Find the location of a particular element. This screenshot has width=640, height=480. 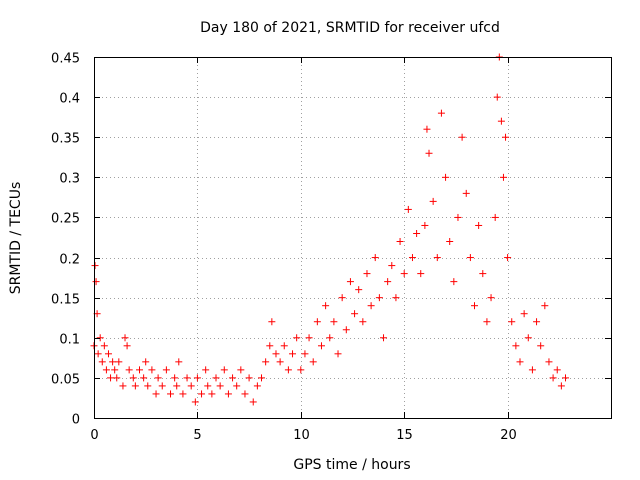

x-tick-label: 15 is located at coordinates (404, 435).